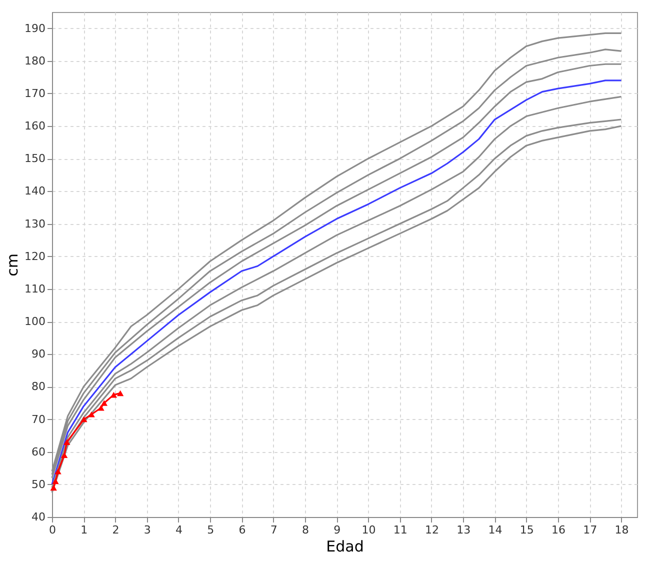  I want to click on y-tick-label: 140, so click(35, 191).